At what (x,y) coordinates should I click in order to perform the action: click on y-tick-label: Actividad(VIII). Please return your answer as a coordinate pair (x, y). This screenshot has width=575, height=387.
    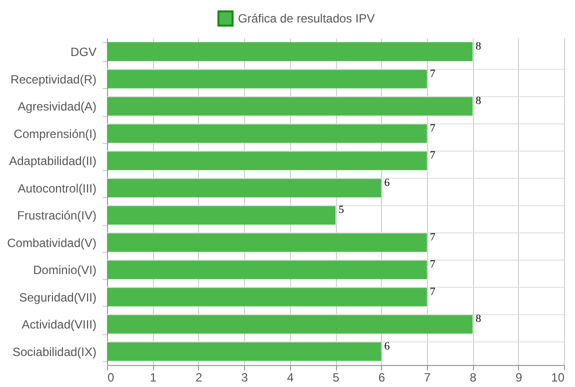
    Looking at the image, I should click on (59, 325).